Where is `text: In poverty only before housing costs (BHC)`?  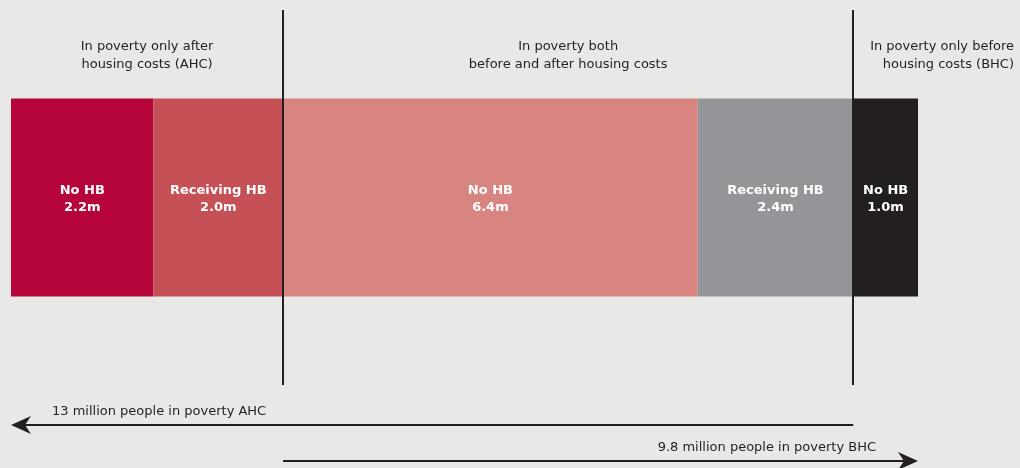 text: In poverty only before housing costs (BHC) is located at coordinates (942, 54).